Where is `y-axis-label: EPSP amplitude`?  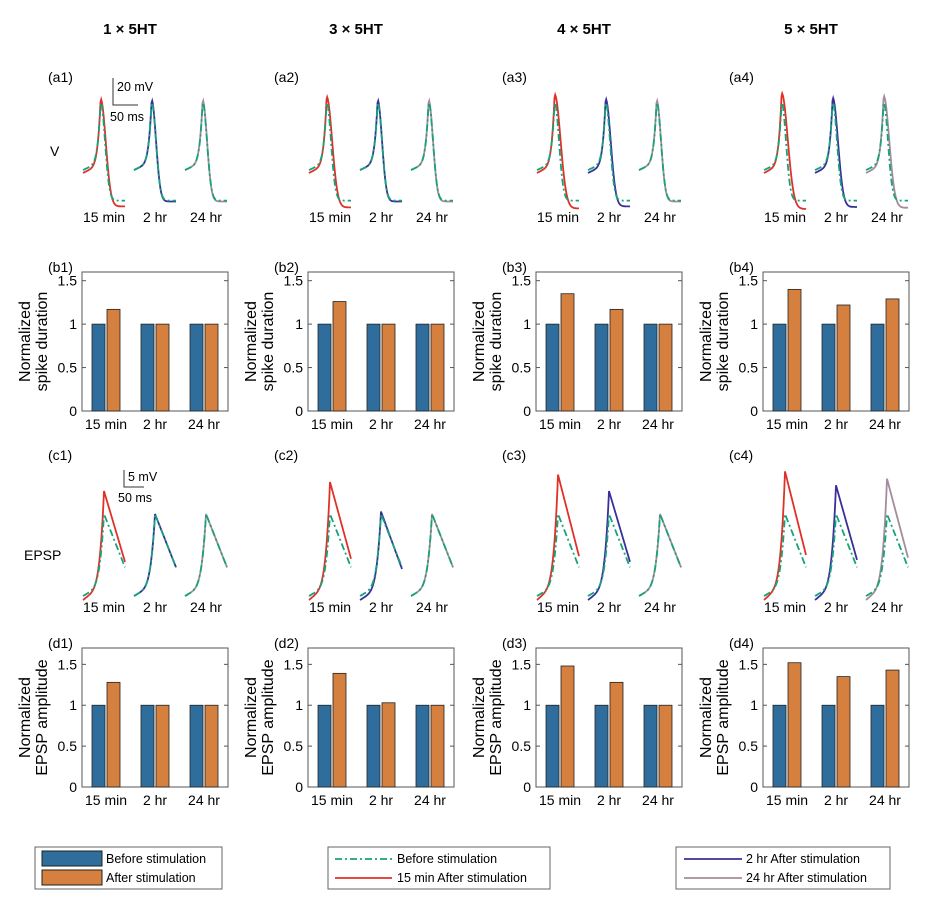 y-axis-label: EPSP amplitude is located at coordinates (42, 717).